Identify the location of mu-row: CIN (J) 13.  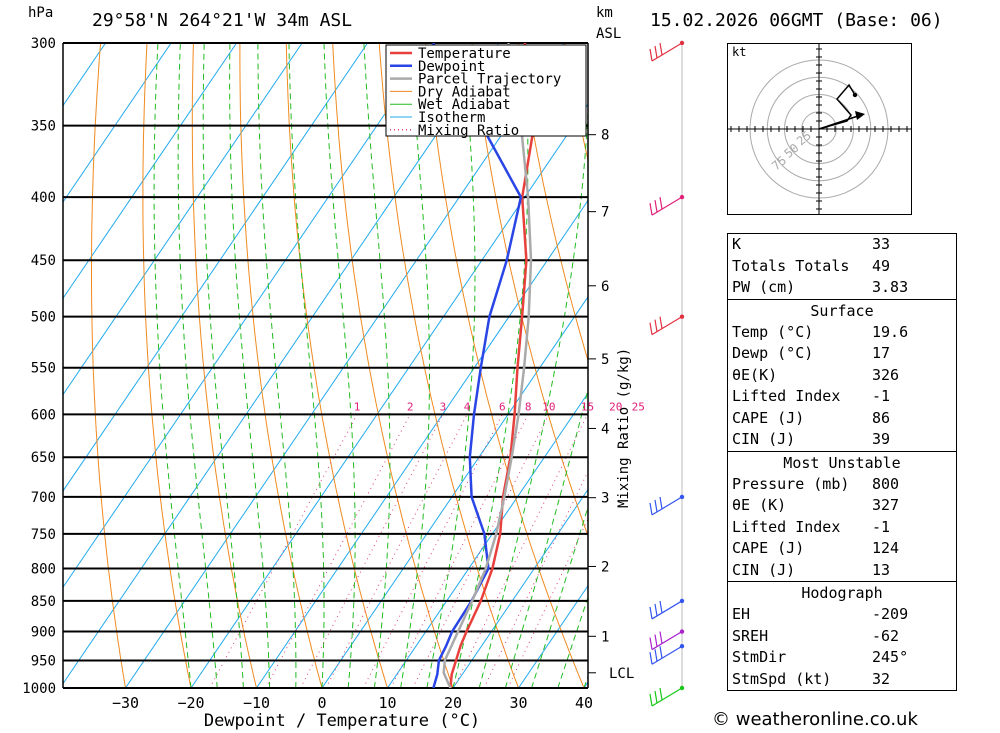
(842, 571).